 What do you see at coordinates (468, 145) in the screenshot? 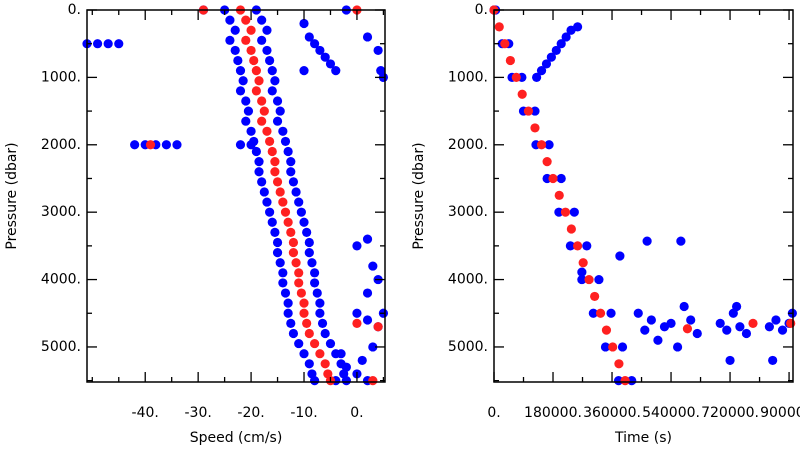
I see `y-tick-label: 2000.` at bounding box center [468, 145].